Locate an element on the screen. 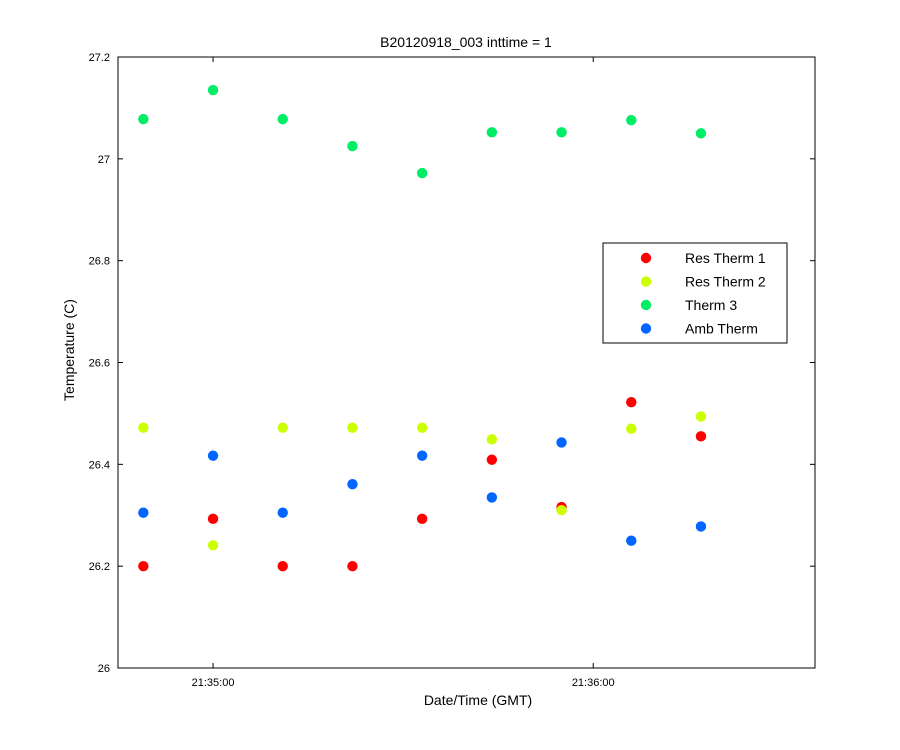 The width and height of the screenshot is (900, 750). y-tick-label: 26 is located at coordinates (104, 669).